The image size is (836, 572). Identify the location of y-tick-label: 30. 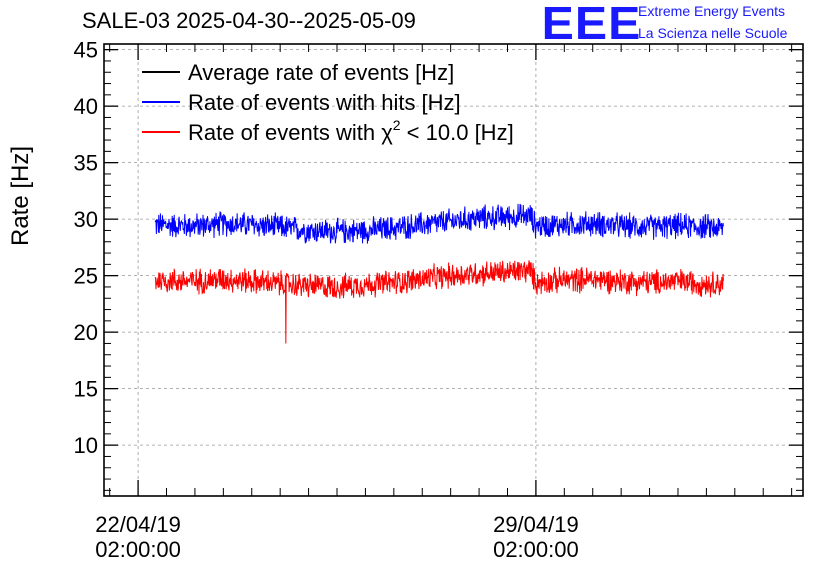
(86, 219).